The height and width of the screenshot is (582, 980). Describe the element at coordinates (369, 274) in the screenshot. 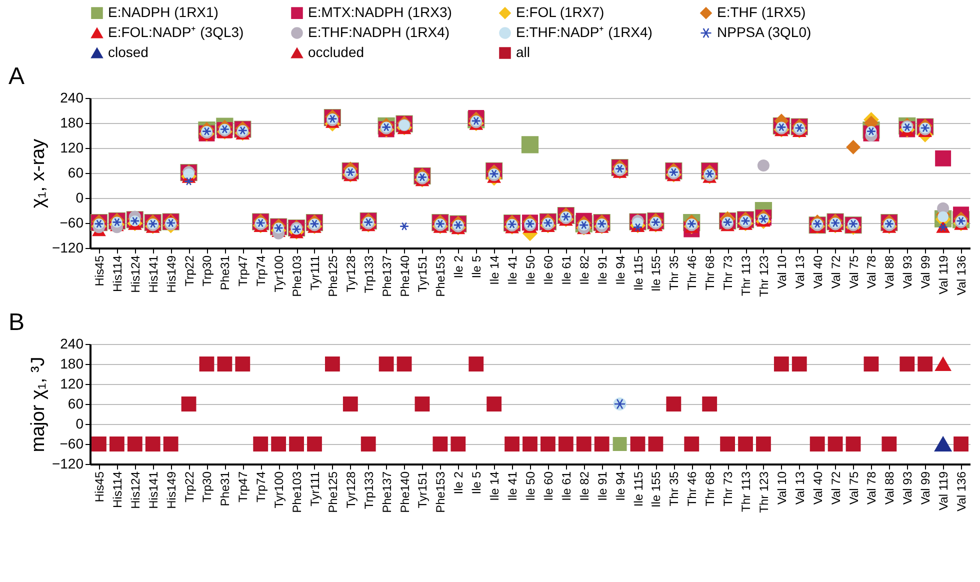

I see `x-tick-label: Trp133` at that location.